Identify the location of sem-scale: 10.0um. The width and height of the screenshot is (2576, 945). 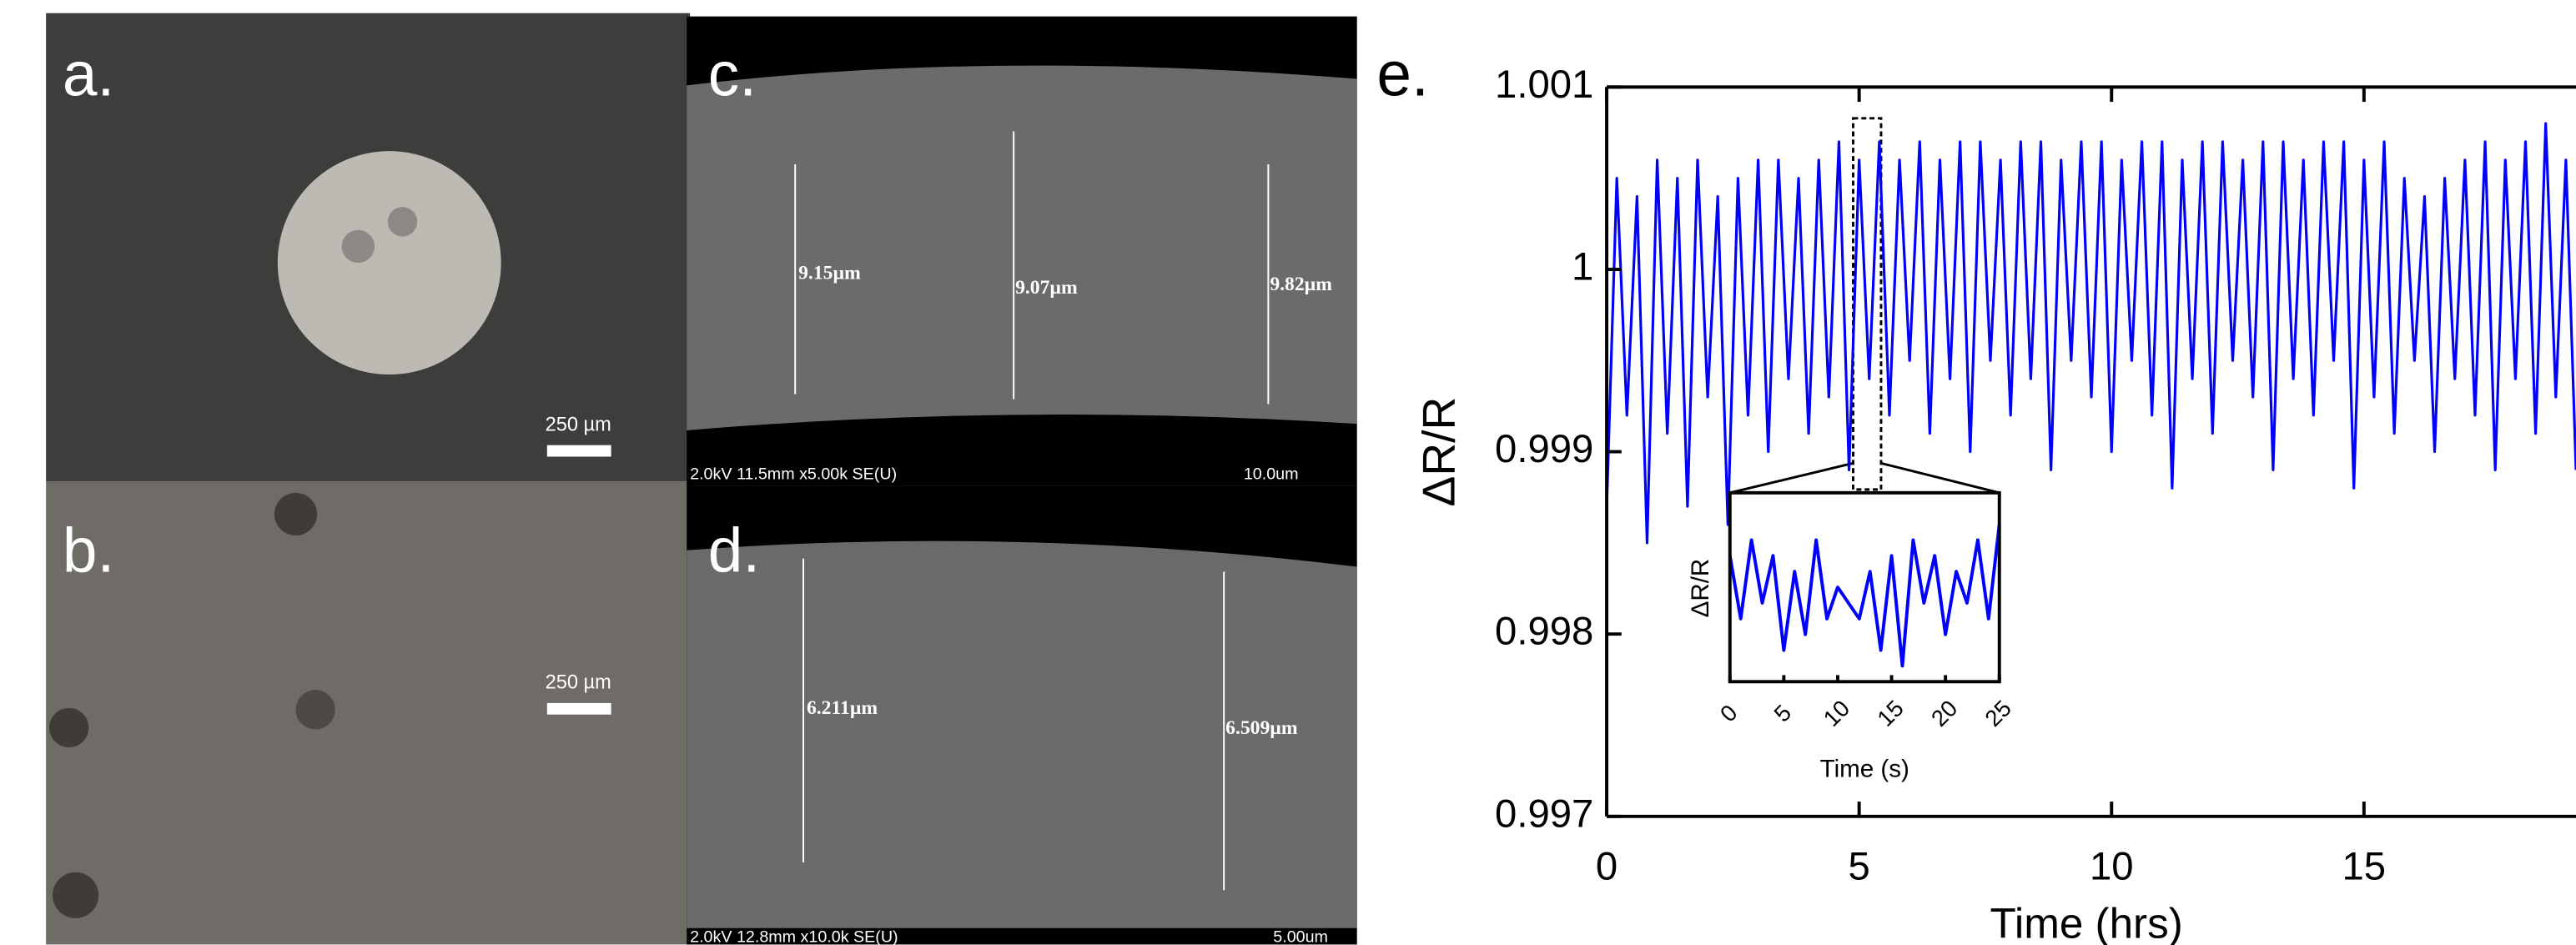
(1271, 474).